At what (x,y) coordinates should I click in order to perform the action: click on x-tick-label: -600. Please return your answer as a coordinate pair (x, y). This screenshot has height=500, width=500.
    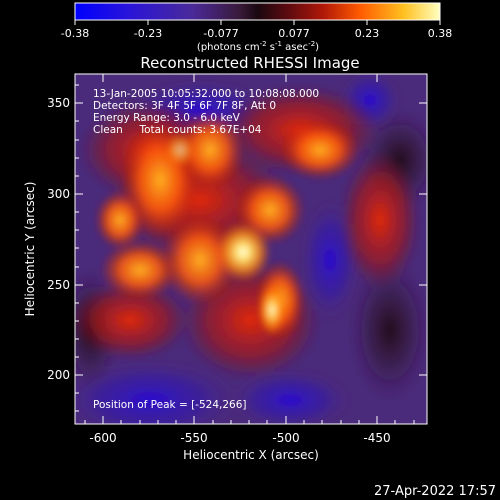
    Looking at the image, I should click on (102, 438).